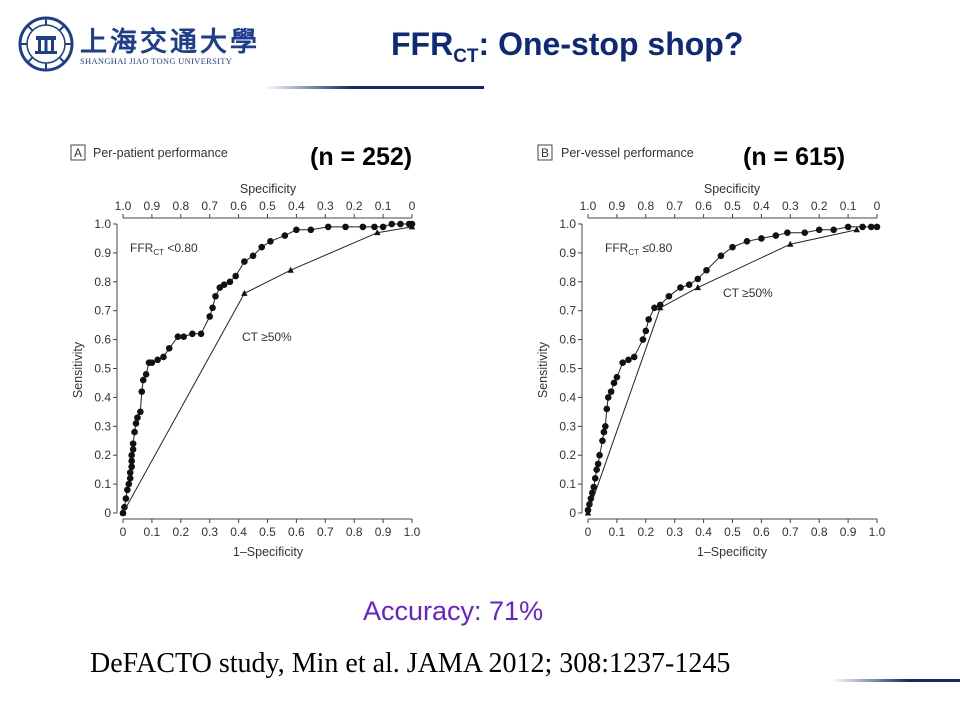  Describe the element at coordinates (152, 206) in the screenshot. I see `top-tick-label: 0.9` at that location.